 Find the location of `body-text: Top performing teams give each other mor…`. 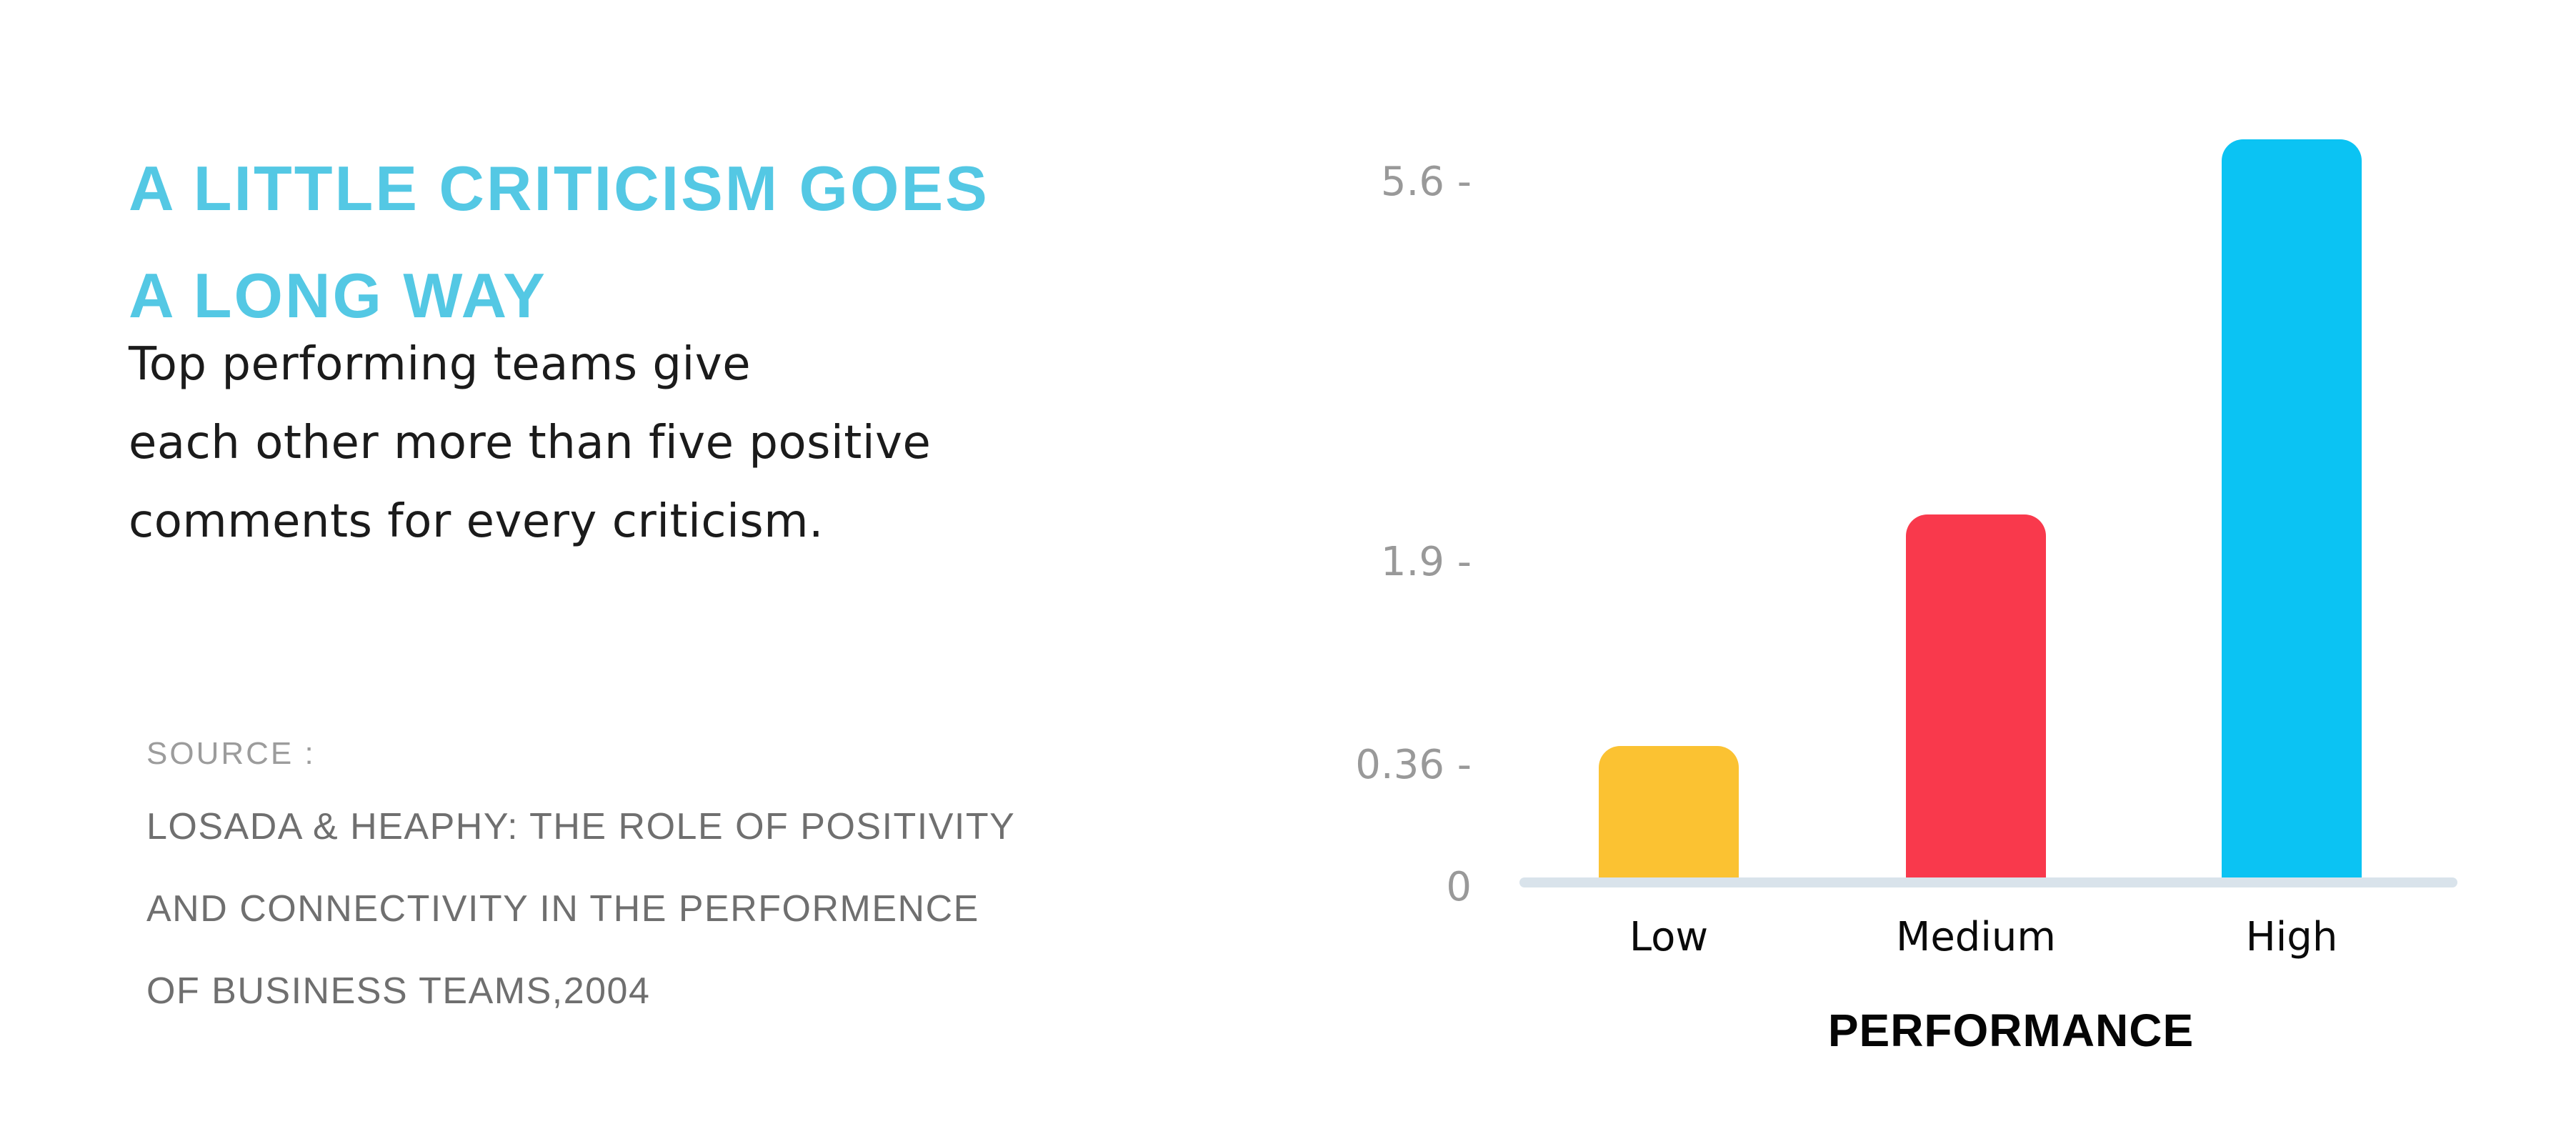

body-text: Top performing teams give each other mor… is located at coordinates (530, 443).